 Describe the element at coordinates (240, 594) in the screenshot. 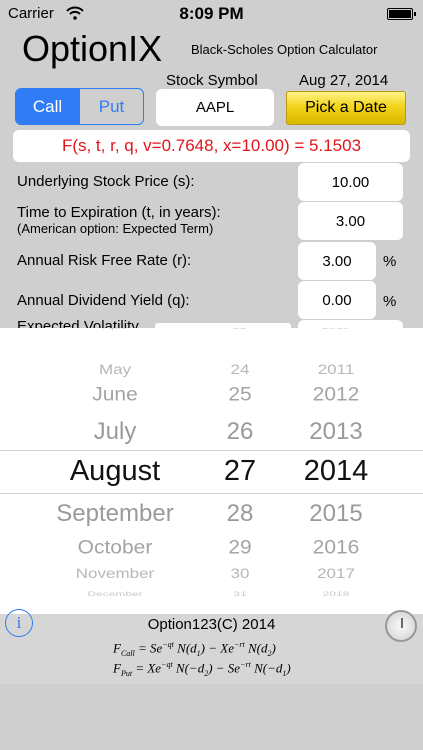

I see `day-option: 31` at that location.